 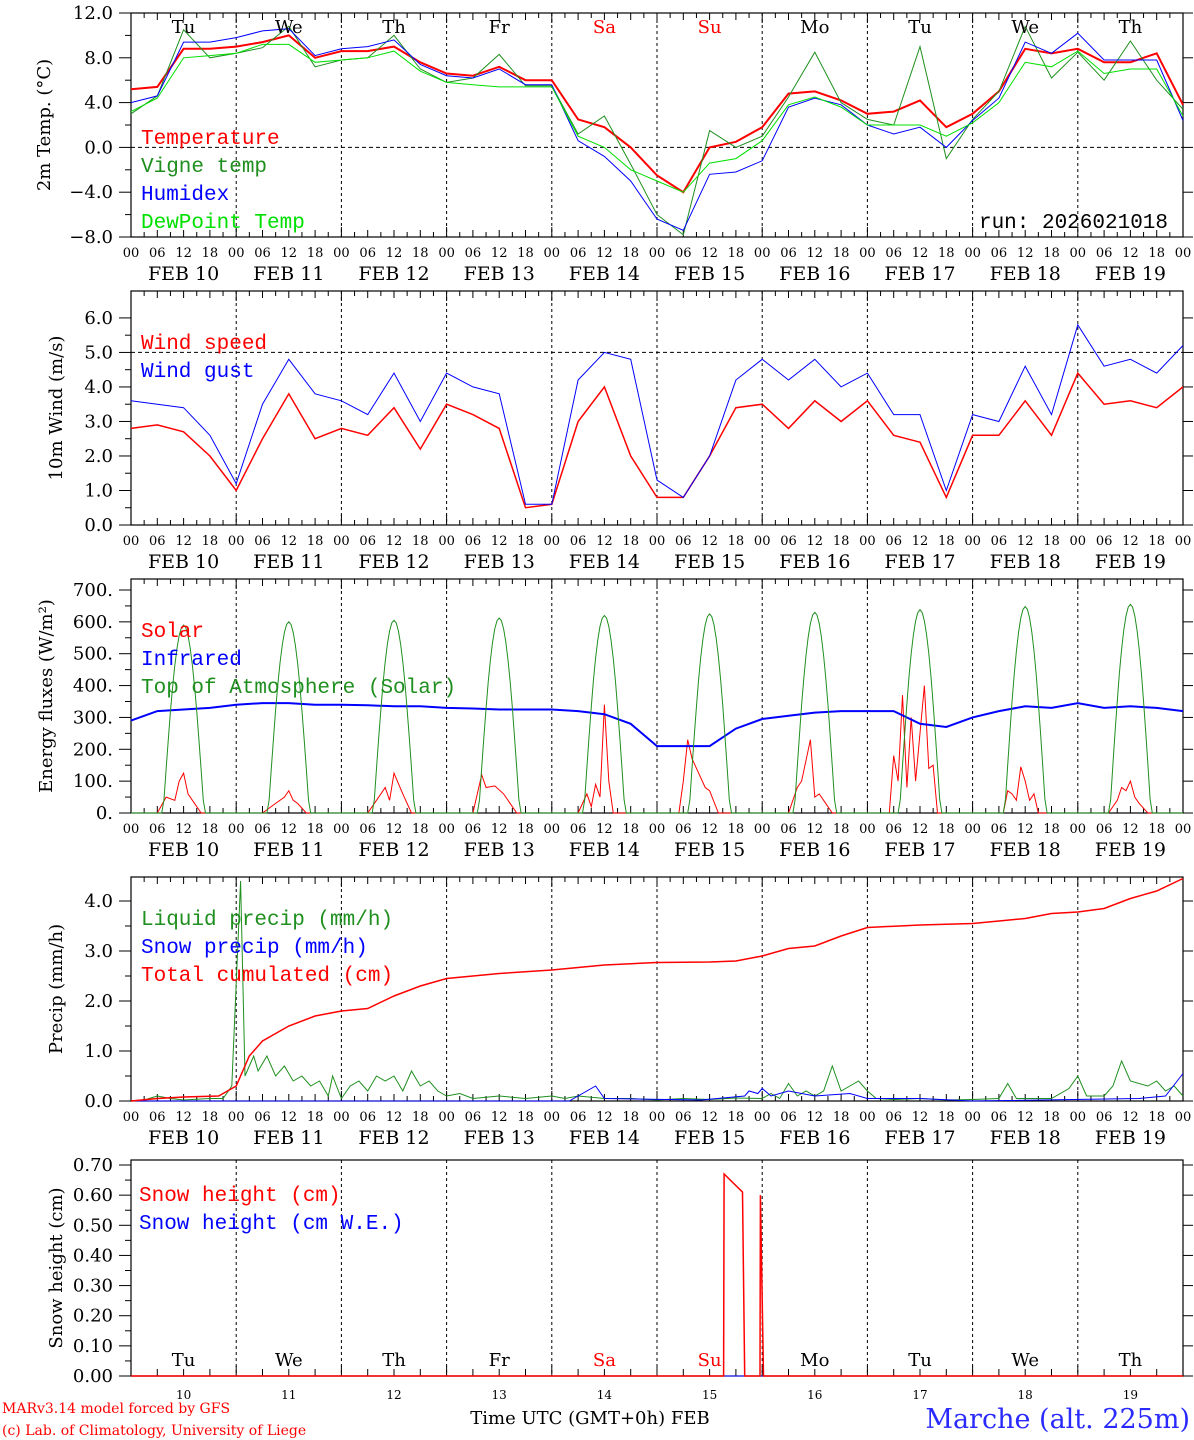 I want to click on date-label: FEB 15, so click(x=709, y=274).